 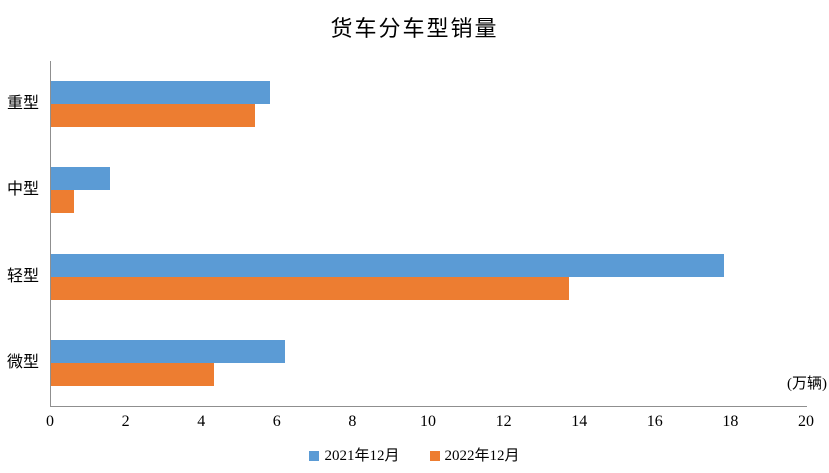 What do you see at coordinates (730, 421) in the screenshot?
I see `x-tick-label-18: 18` at bounding box center [730, 421].